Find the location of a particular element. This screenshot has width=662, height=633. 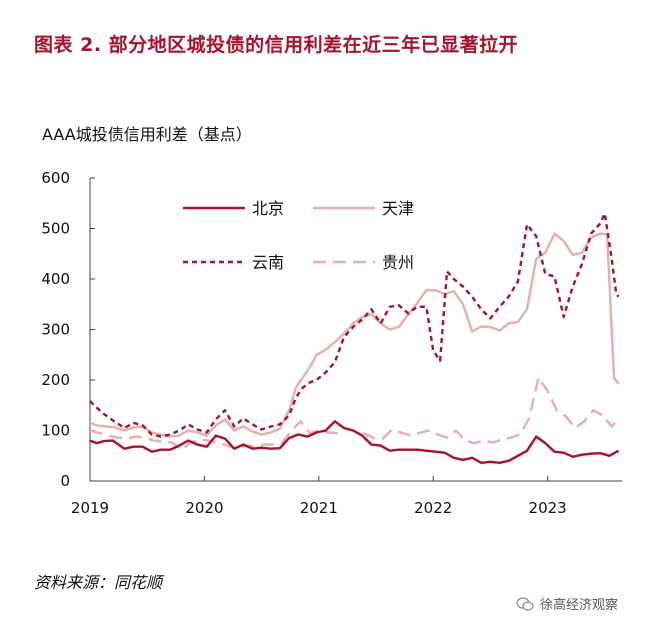

x-tick-label: 2022 is located at coordinates (433, 508).